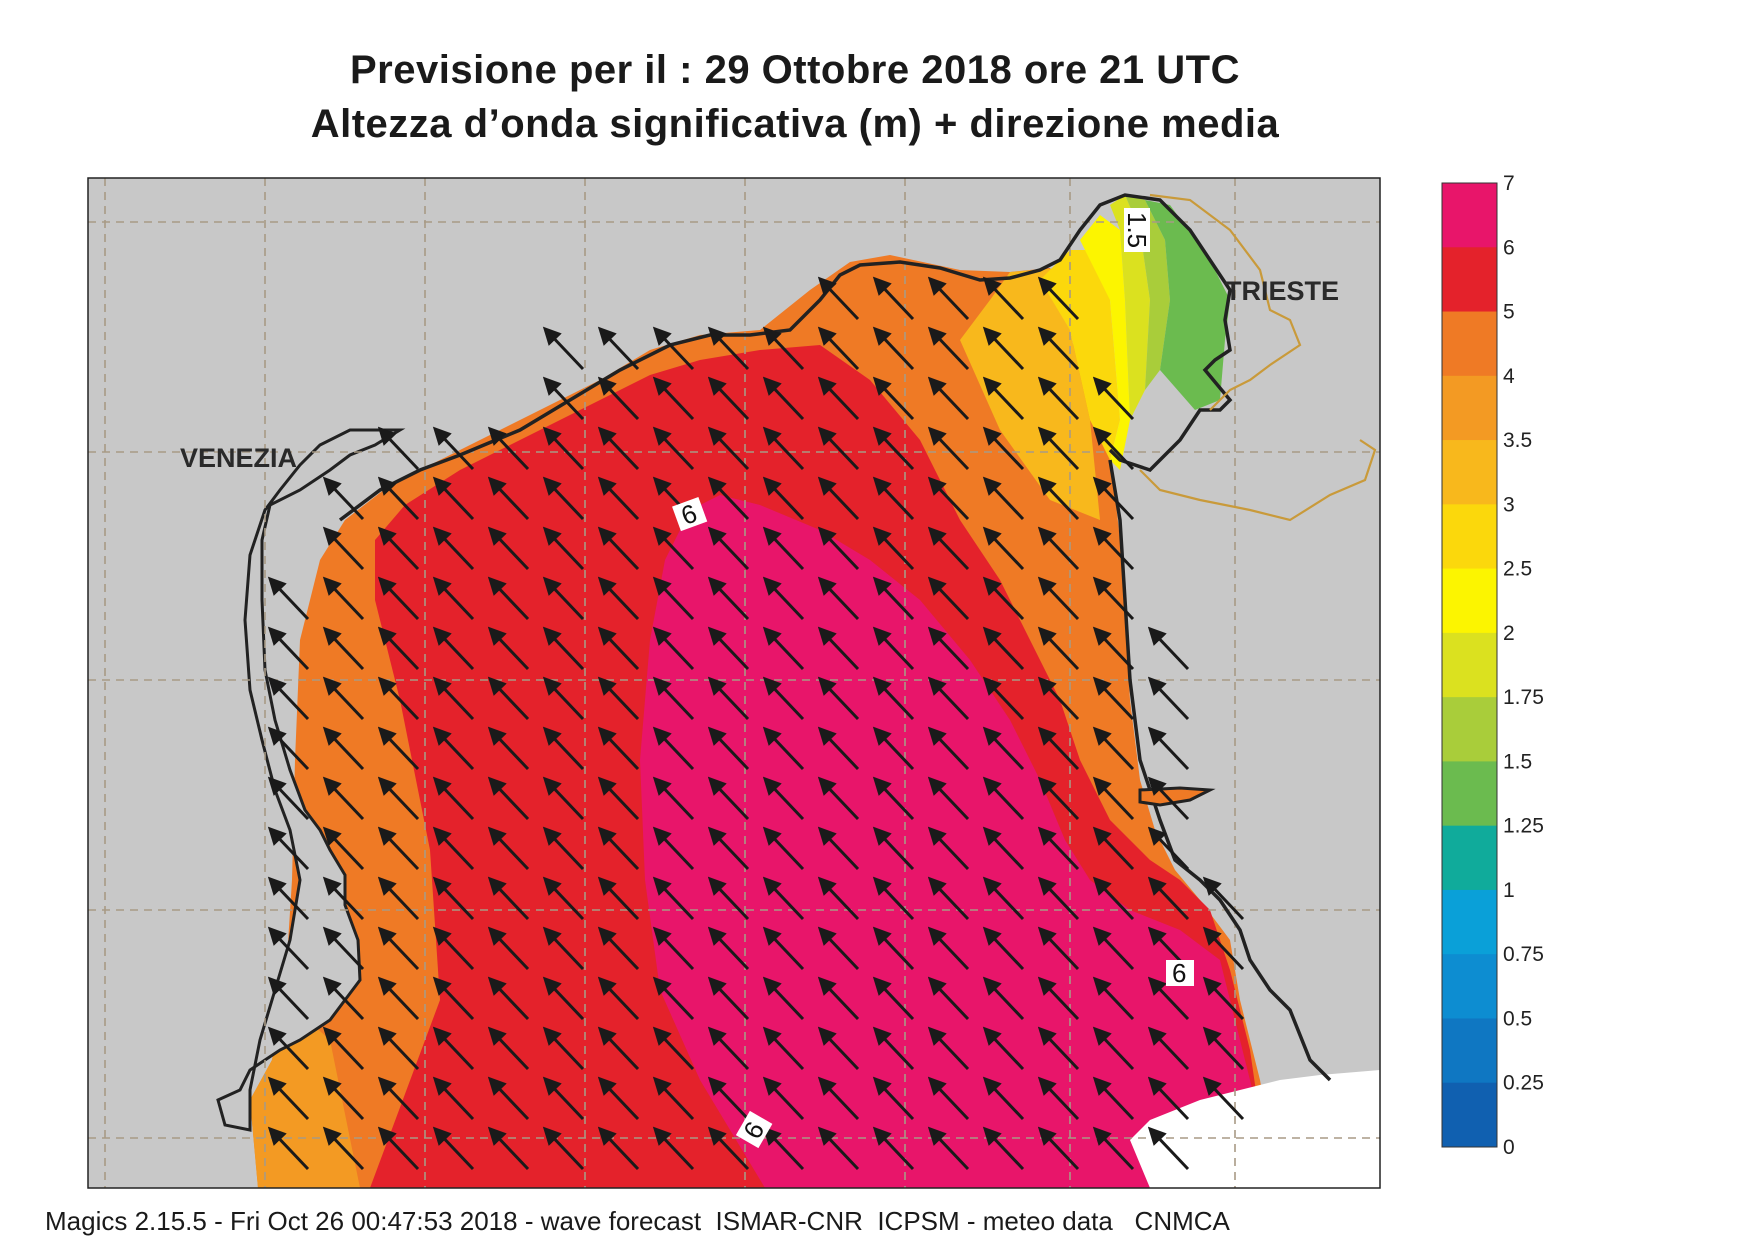 This screenshot has width=1755, height=1242. I want to click on color-scale-label: 4, so click(1509, 376).